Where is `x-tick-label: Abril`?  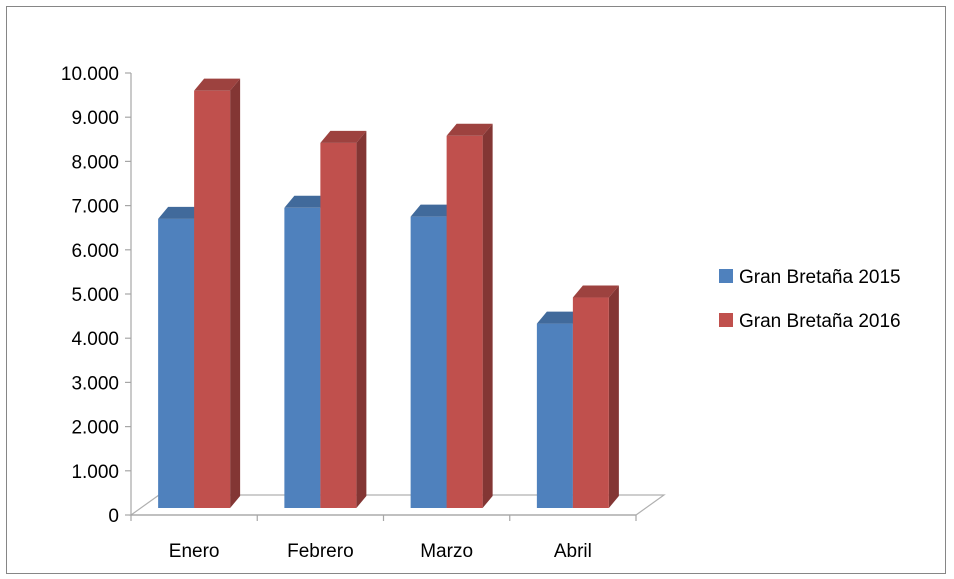
x-tick-label: Abril is located at coordinates (573, 551).